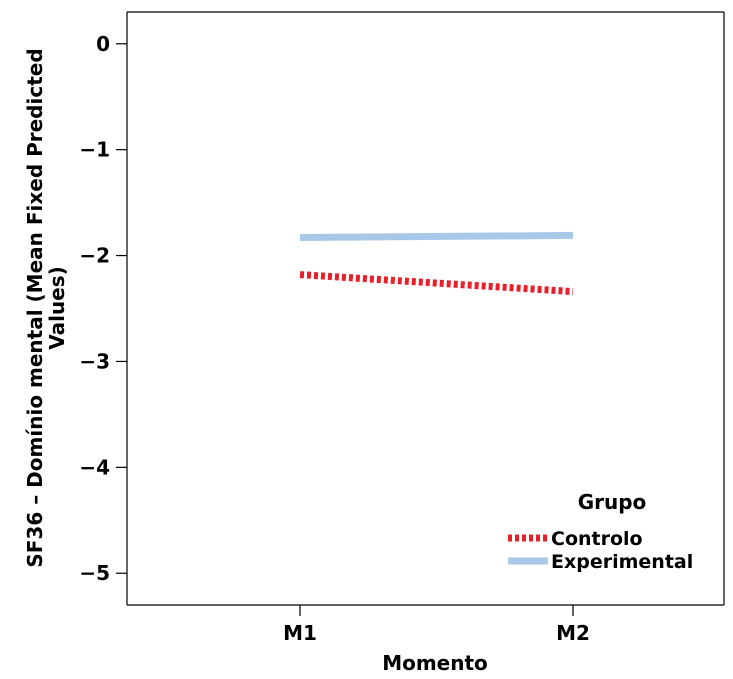 This screenshot has height=679, width=733. What do you see at coordinates (103, 308) in the screenshot?
I see `y-ticks: 0 −1 −2 −3 −4 −5` at bounding box center [103, 308].